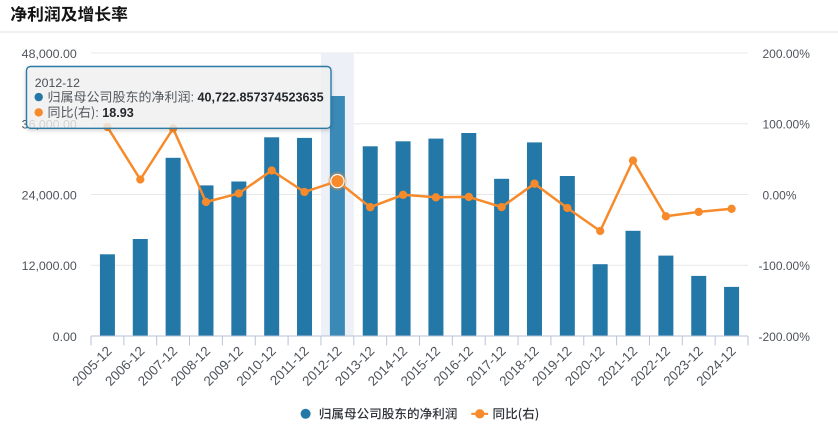 This screenshot has width=838, height=445. What do you see at coordinates (49, 195) in the screenshot?
I see `svg-text: 24,000.00` at bounding box center [49, 195].